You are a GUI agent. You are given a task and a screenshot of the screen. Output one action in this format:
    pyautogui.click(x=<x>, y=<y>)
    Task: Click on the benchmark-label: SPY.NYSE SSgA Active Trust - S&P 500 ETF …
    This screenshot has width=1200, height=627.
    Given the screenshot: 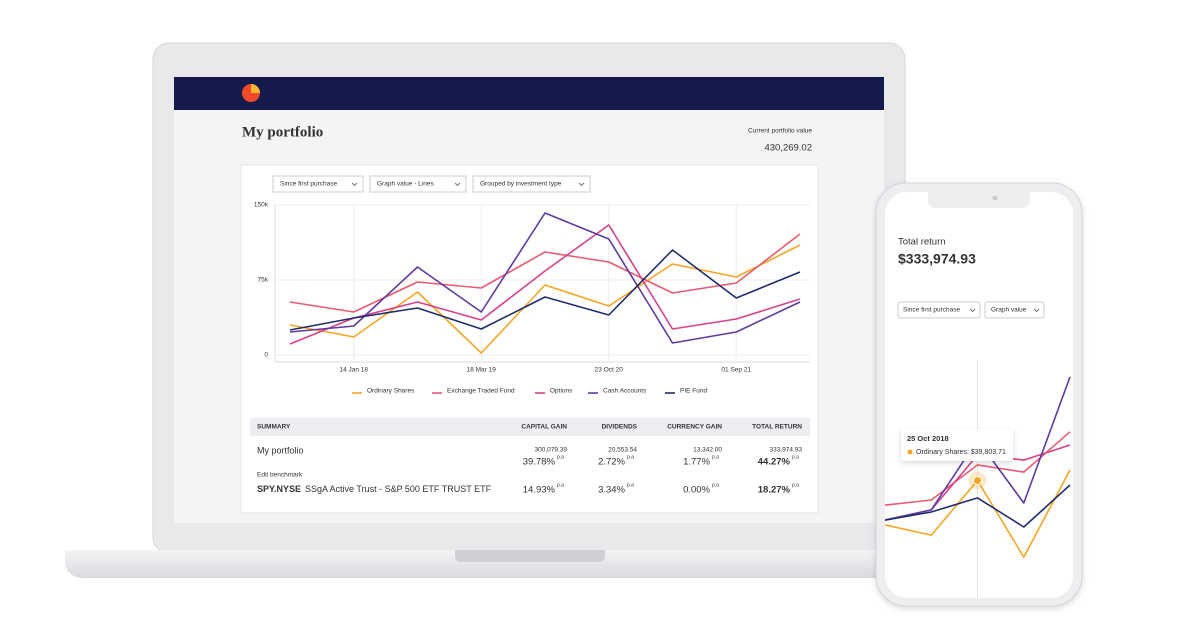 What is the action you would take?
    pyautogui.click(x=374, y=489)
    